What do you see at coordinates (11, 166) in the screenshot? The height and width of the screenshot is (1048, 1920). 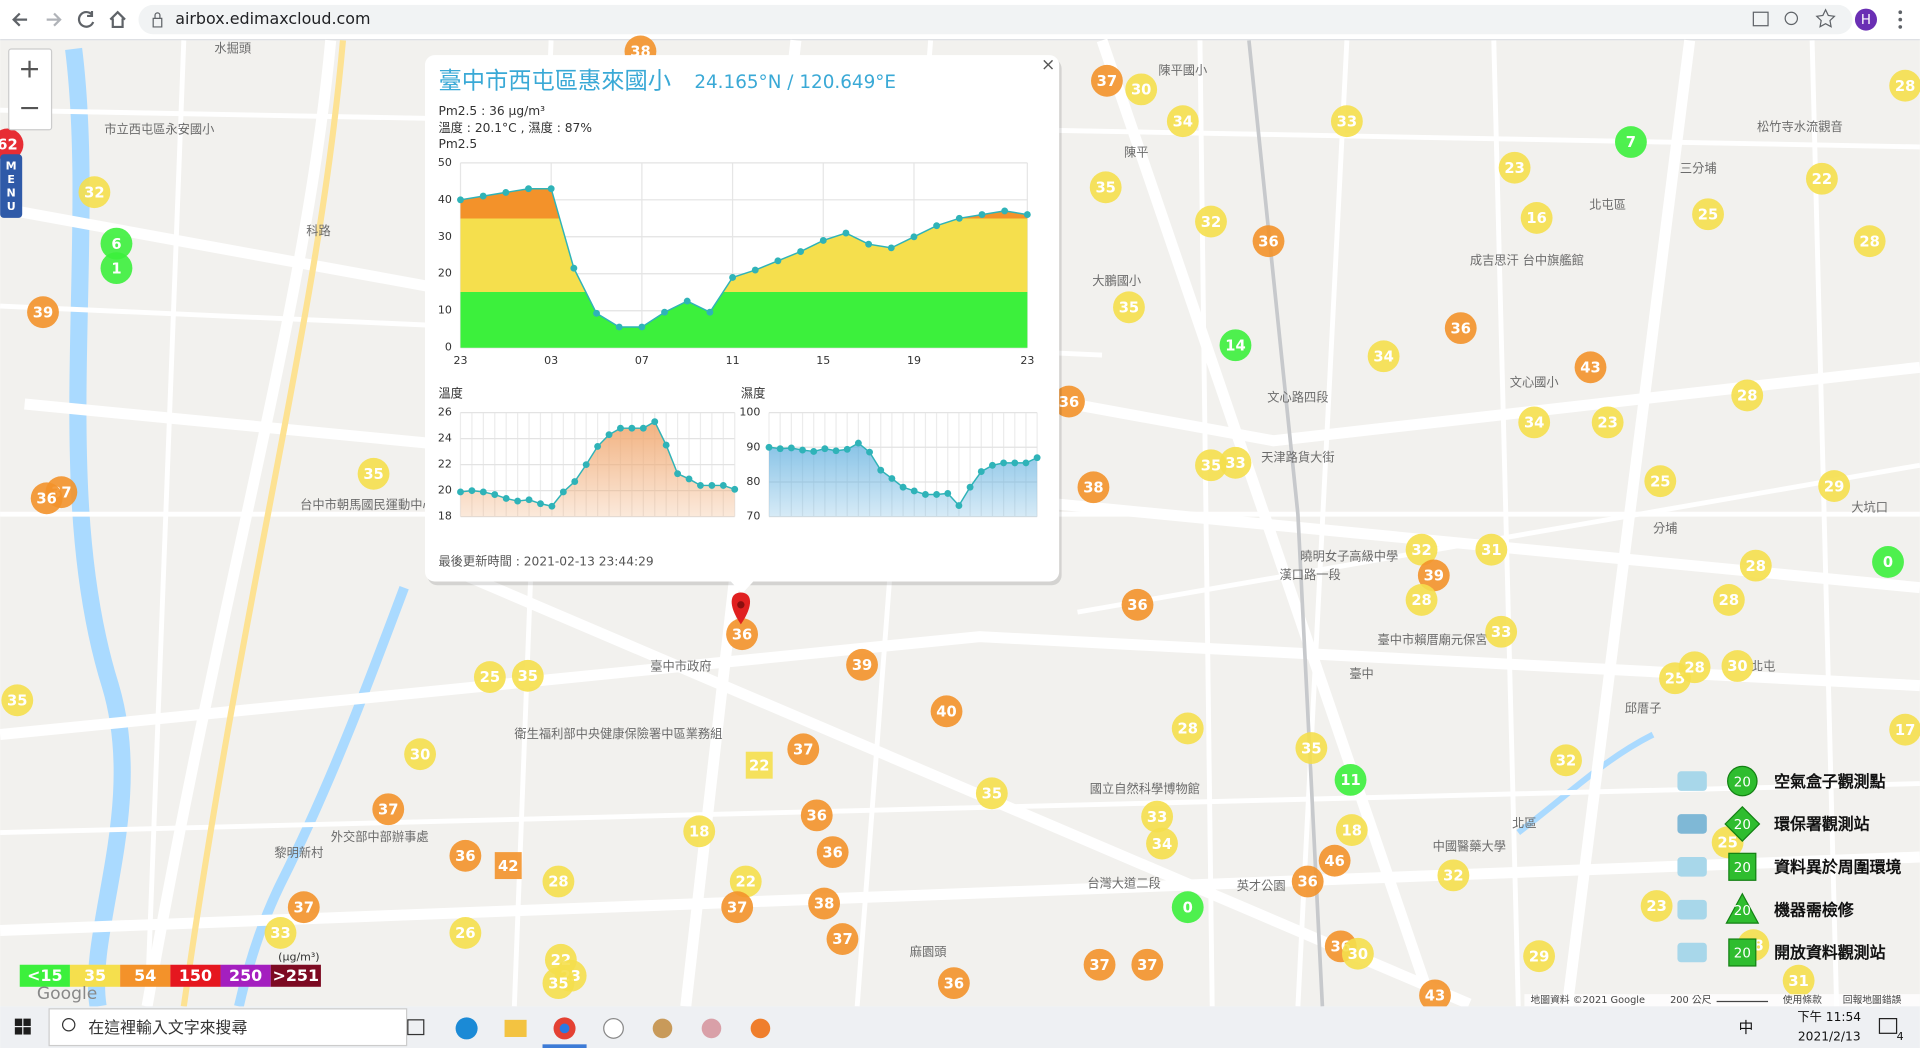 I see `menu-letter: M` at bounding box center [11, 166].